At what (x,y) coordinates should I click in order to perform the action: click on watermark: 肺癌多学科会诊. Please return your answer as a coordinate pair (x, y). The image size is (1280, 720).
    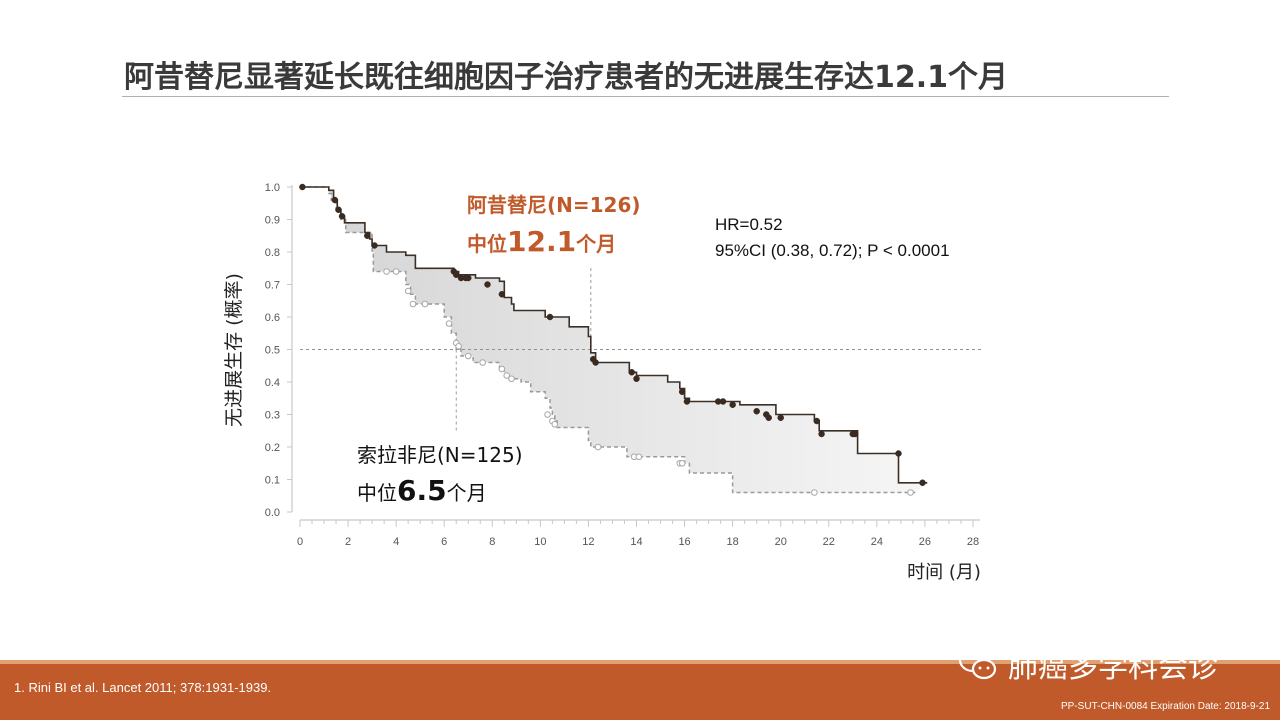
    Looking at the image, I should click on (1087, 664).